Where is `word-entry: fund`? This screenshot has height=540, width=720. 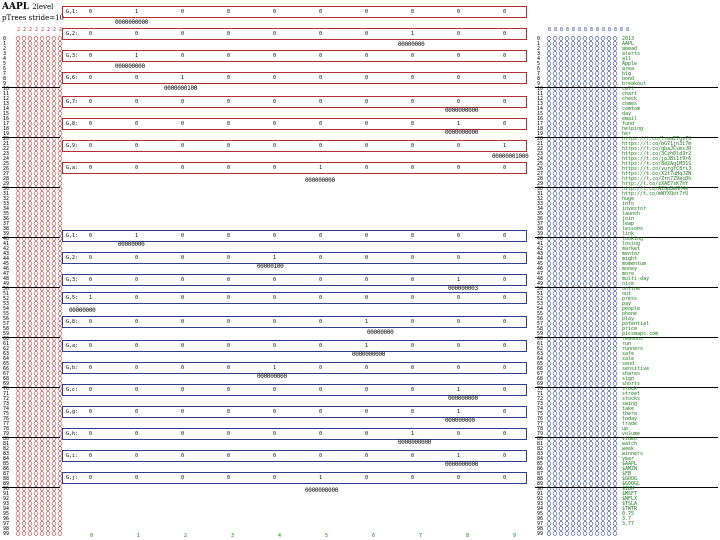
word-entry: fund is located at coordinates (628, 124).